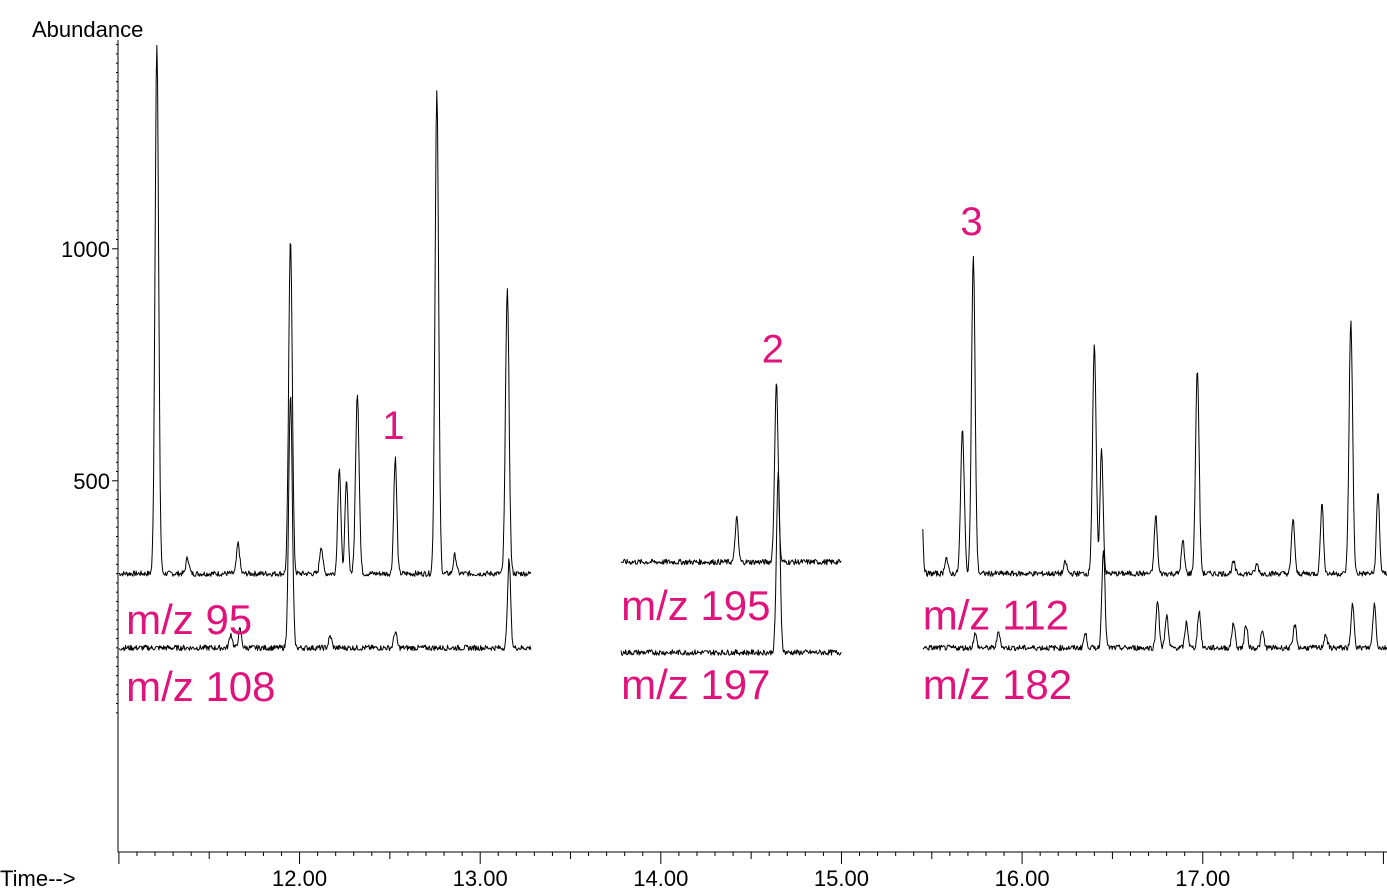 The width and height of the screenshot is (1387, 891). What do you see at coordinates (91, 481) in the screenshot?
I see `y-tick-label: 500` at bounding box center [91, 481].